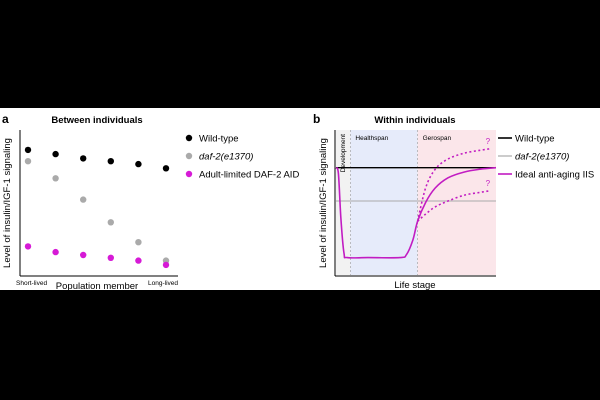  I want to click on legend-label-adult-limited-daf-2-aid: Adult-limited DAF-2 AID, so click(249, 175).